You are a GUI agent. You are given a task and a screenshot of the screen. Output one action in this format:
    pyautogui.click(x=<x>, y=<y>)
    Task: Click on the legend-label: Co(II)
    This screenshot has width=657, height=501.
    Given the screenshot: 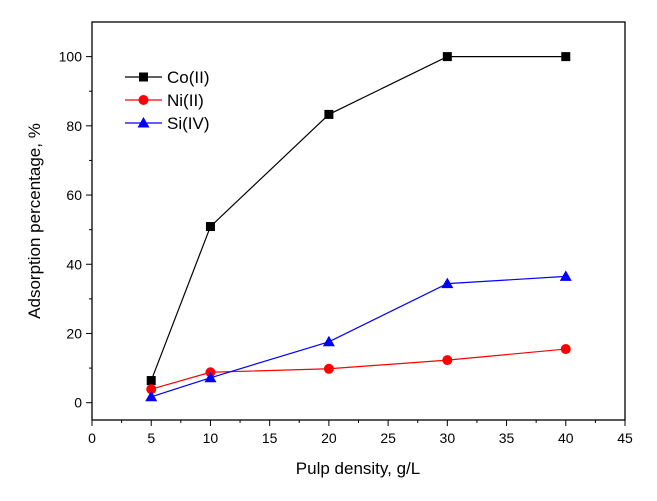 What is the action you would take?
    pyautogui.click(x=188, y=77)
    